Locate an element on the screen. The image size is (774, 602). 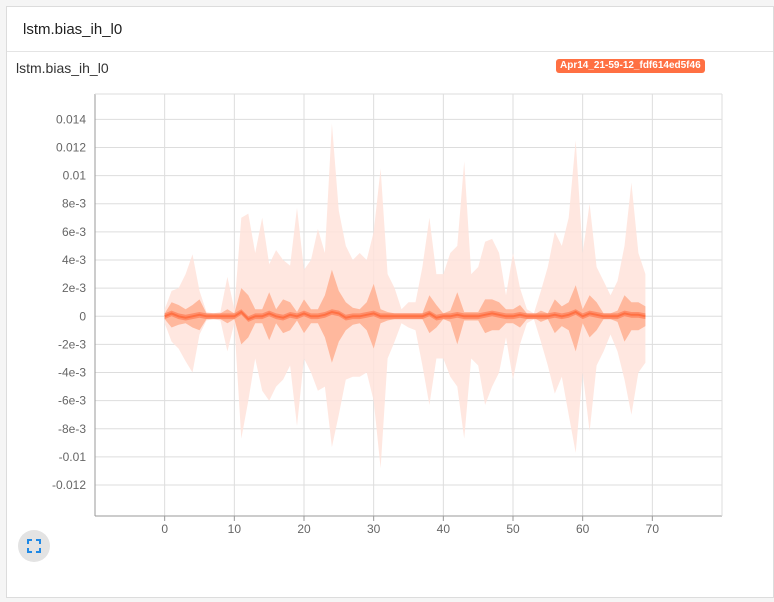
x-tick-label: 50 is located at coordinates (513, 529).